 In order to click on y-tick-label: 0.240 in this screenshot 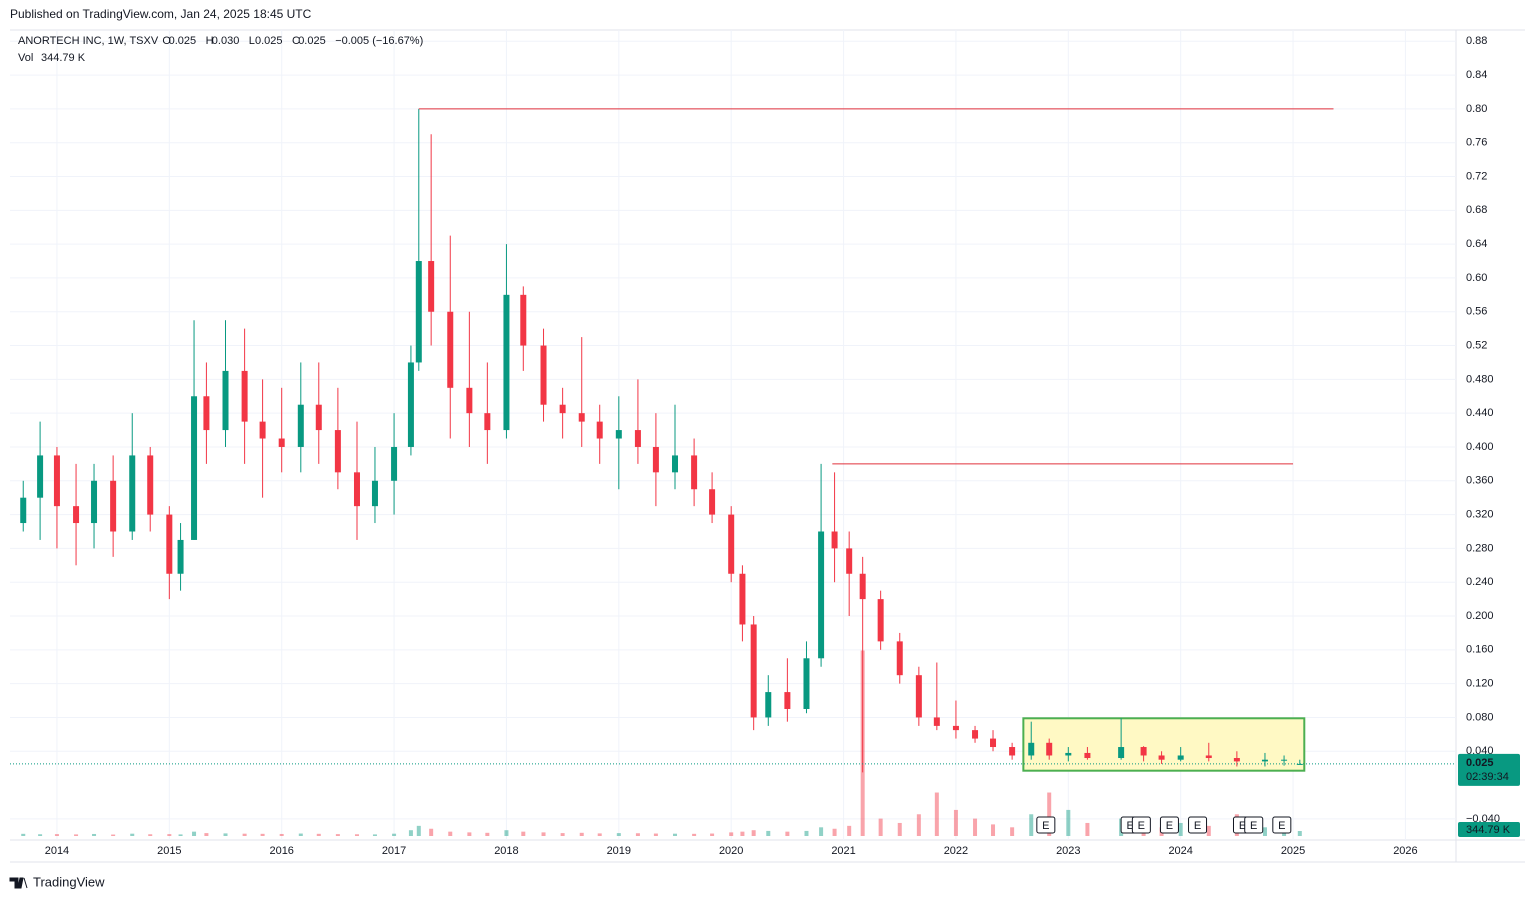, I will do `click(1480, 582)`.